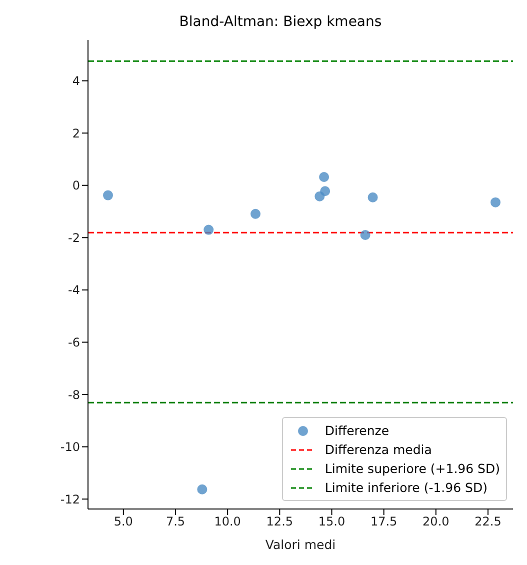 The height and width of the screenshot is (565, 527). Describe the element at coordinates (74, 395) in the screenshot. I see `y-tick-label: -8` at that location.